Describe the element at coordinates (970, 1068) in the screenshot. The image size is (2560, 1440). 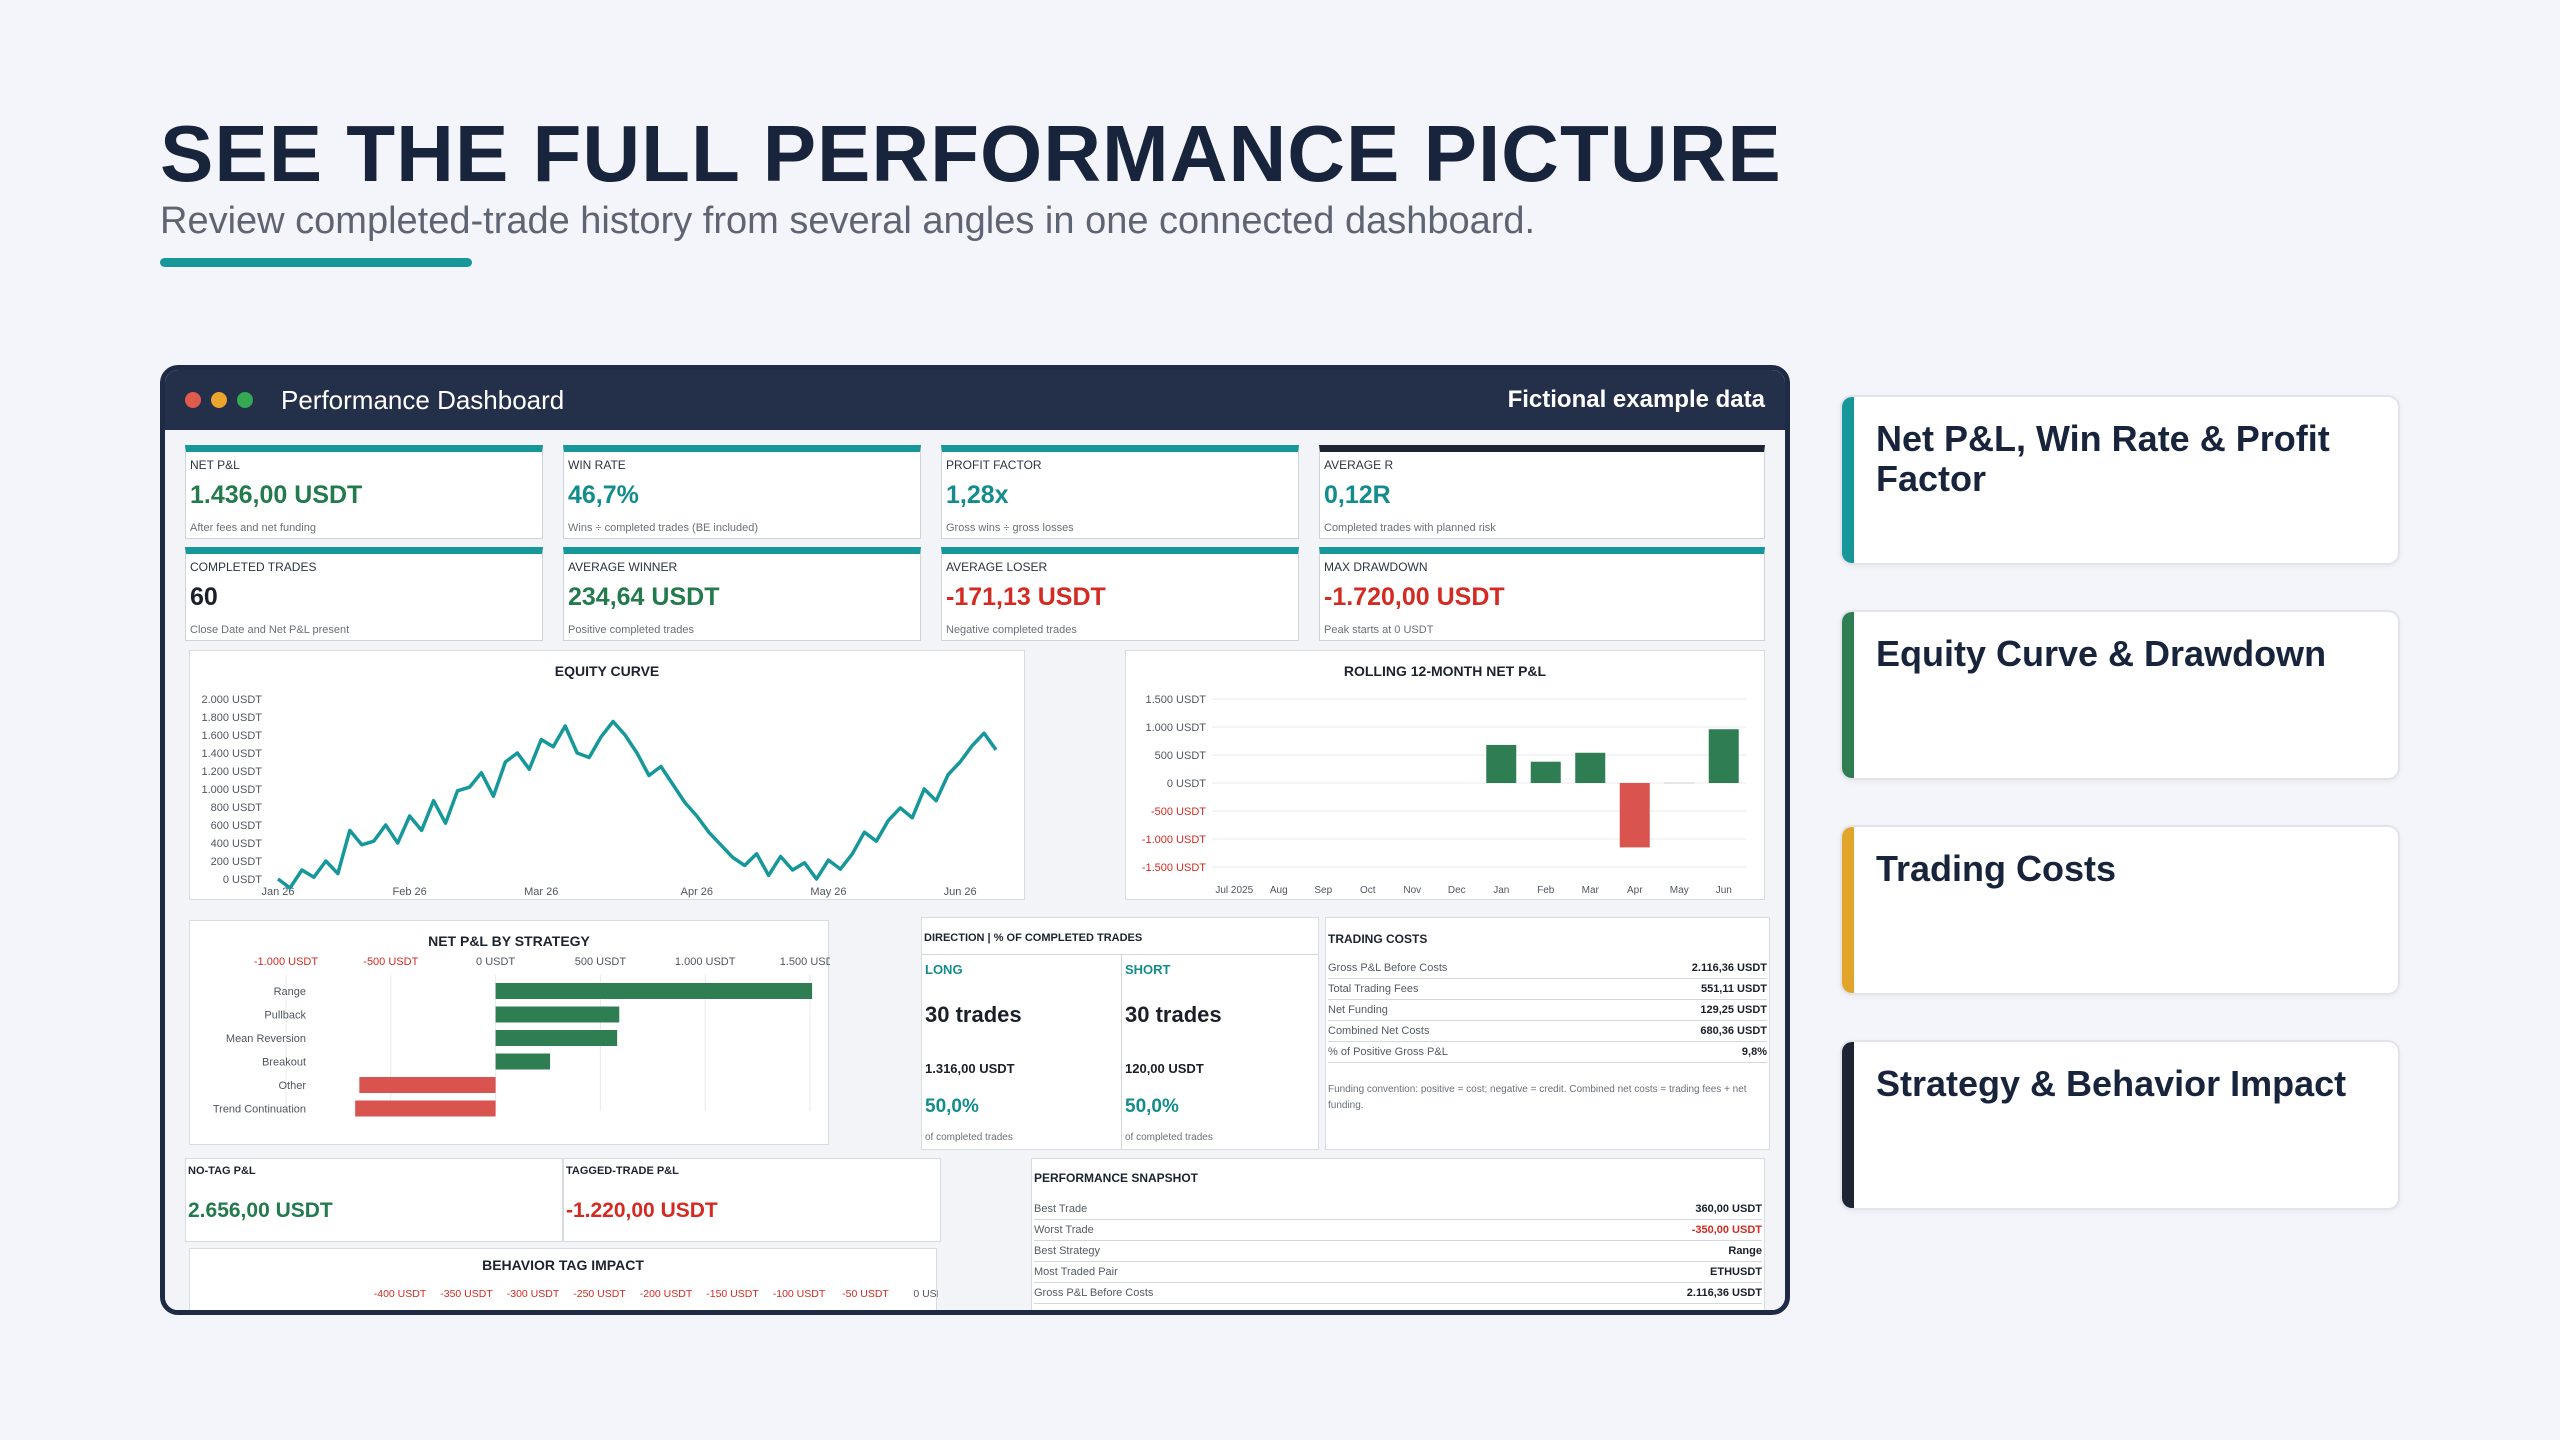
I see `long-usdt: 1.316,00 USDT` at that location.